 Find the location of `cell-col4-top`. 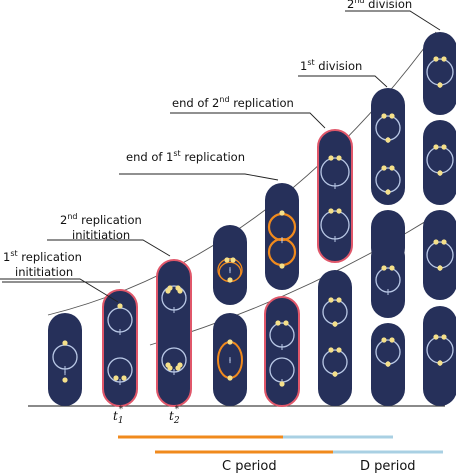

cell-col4-top is located at coordinates (230, 265).